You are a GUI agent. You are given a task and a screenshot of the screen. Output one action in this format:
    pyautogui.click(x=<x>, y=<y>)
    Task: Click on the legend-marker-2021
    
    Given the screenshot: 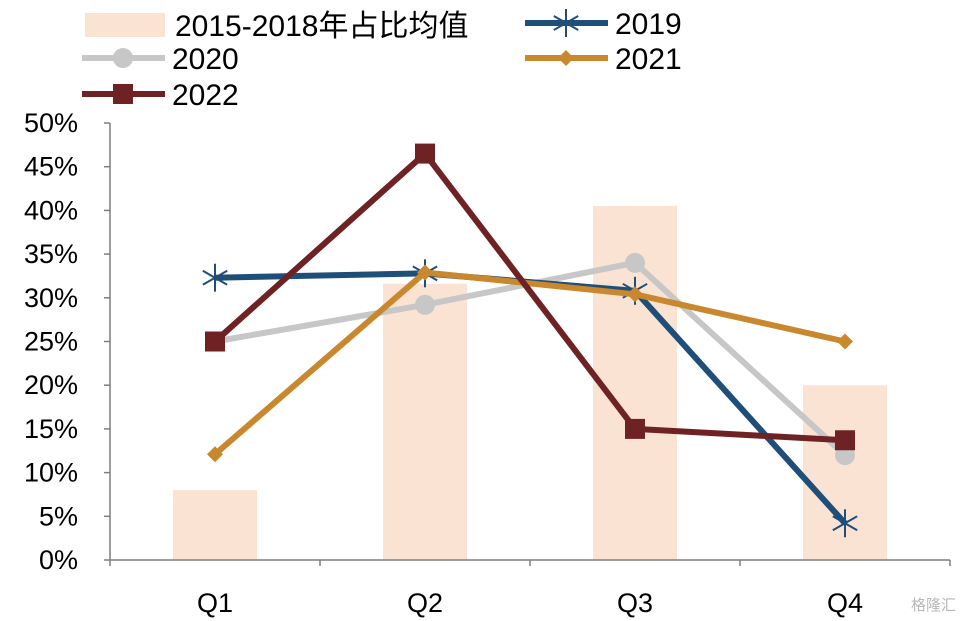 What is the action you would take?
    pyautogui.click(x=566, y=58)
    